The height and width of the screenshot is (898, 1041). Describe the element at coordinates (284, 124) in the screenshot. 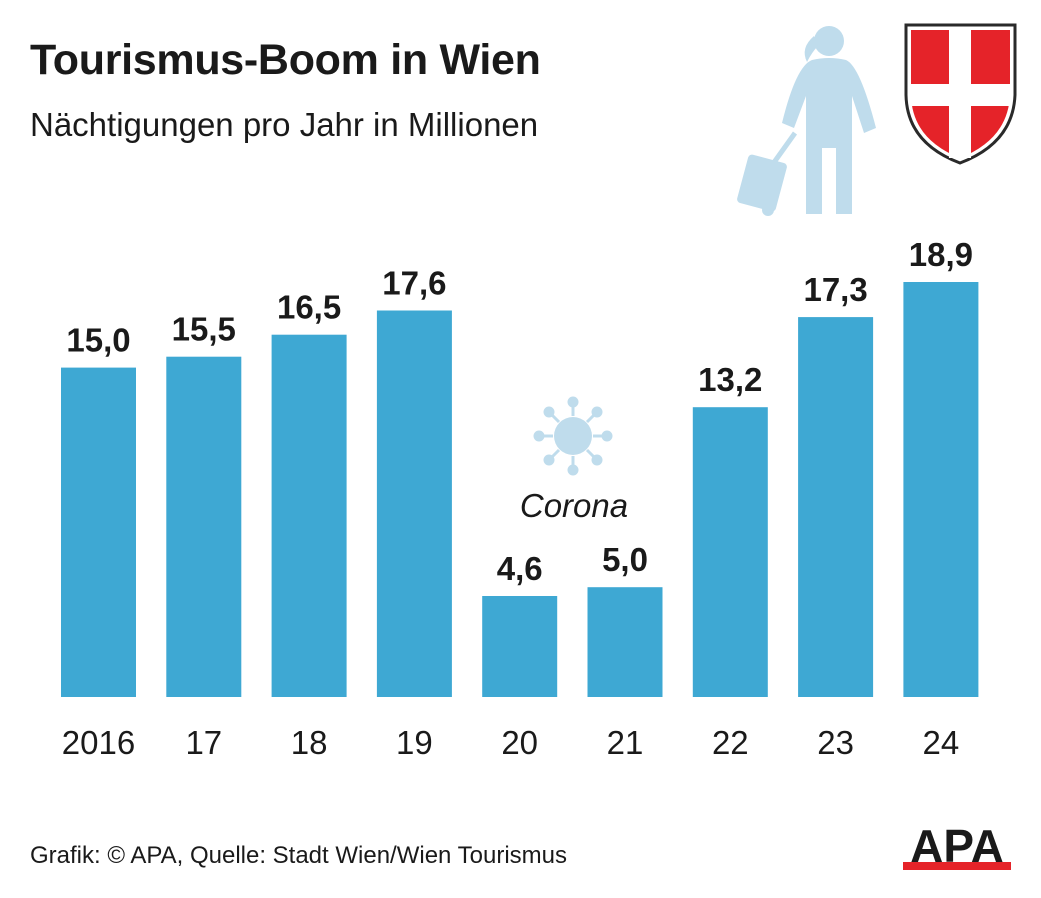

I see `chart-subtitle: Nächtigungen pro Jahr in Millionen` at that location.